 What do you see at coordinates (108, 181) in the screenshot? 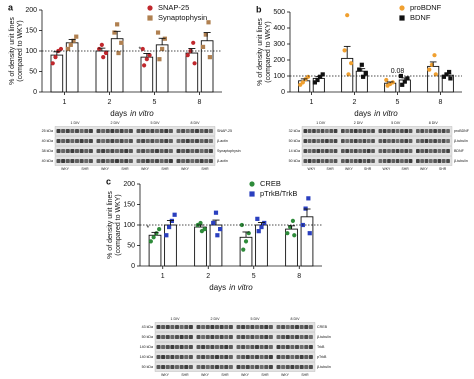
I see `panel-label: c` at bounding box center [108, 181].